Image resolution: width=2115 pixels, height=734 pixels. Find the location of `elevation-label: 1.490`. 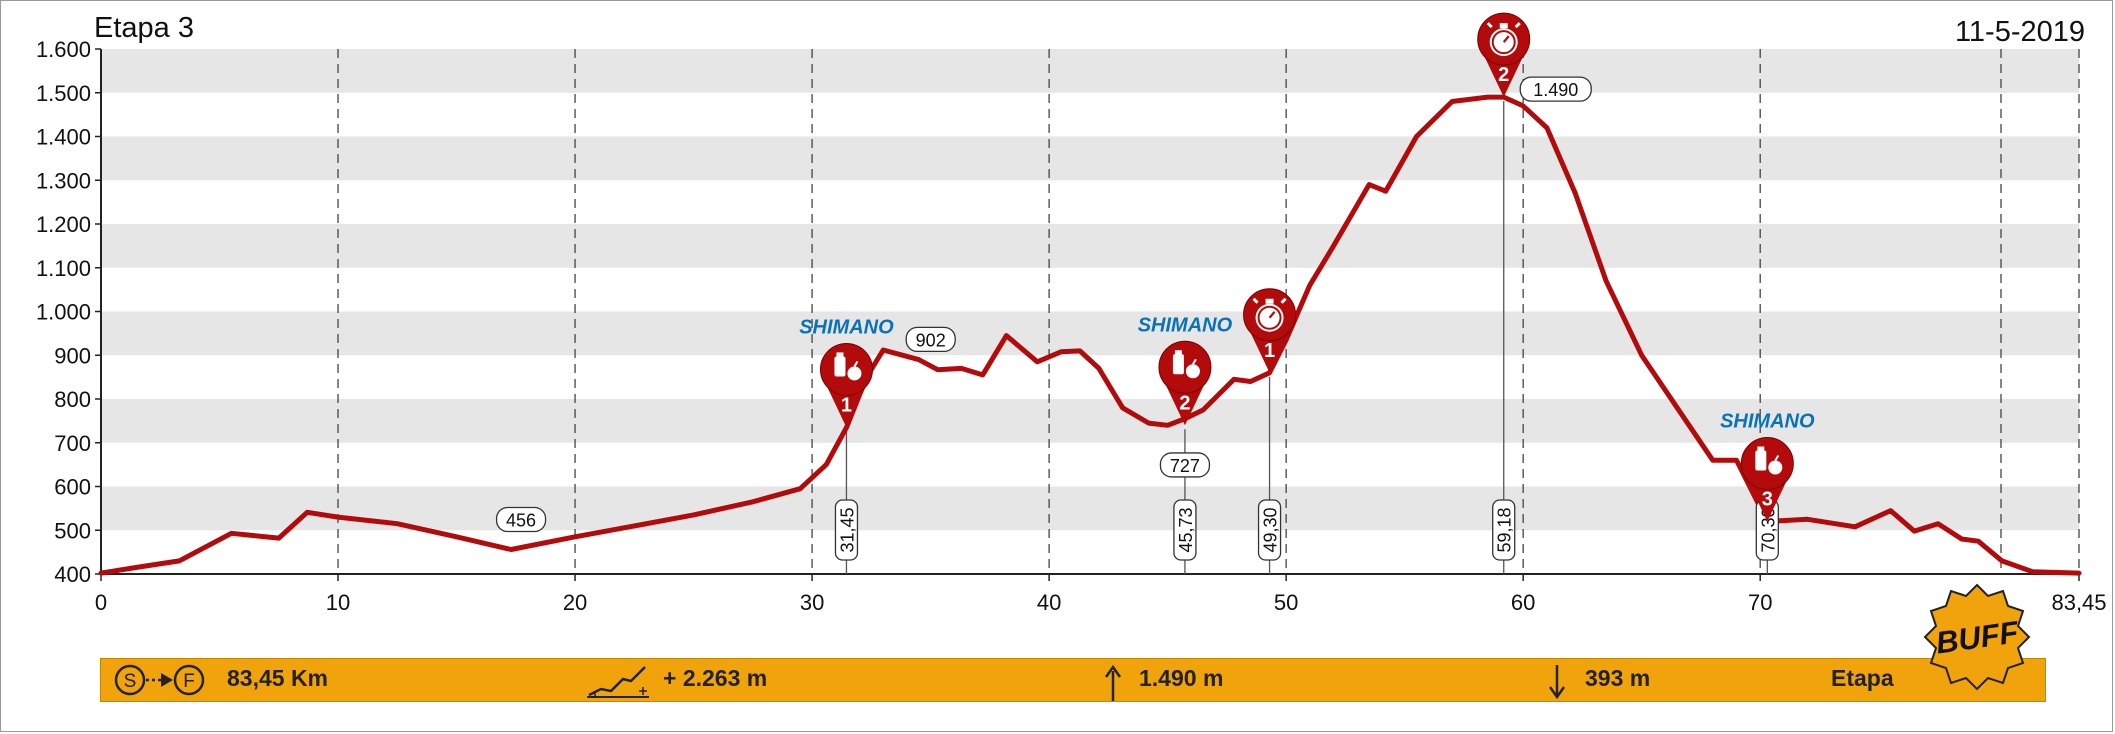

elevation-label: 1.490 is located at coordinates (1555, 90).